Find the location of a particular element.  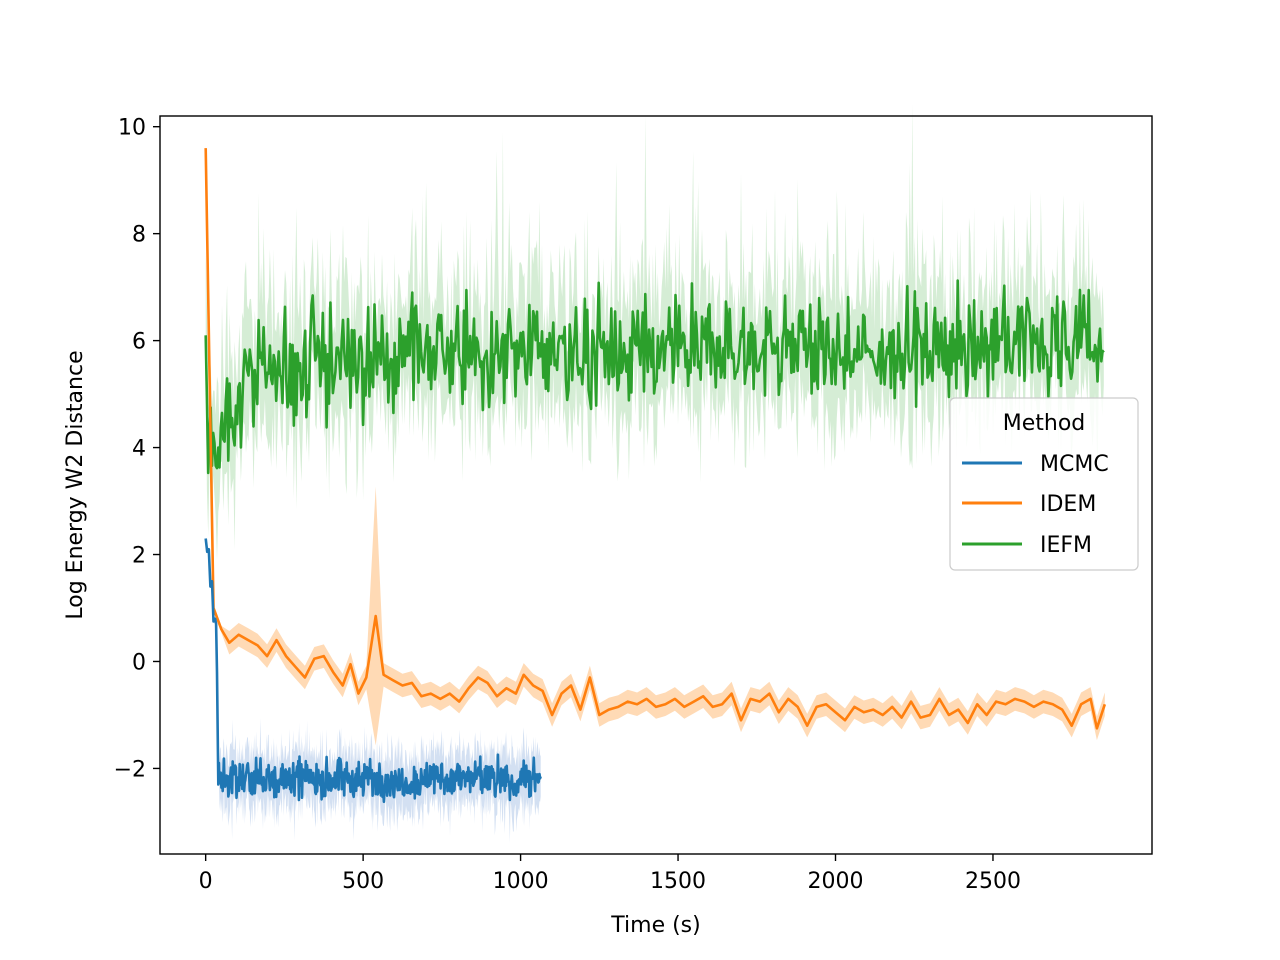

y-tick-label: −2 is located at coordinates (130, 769).